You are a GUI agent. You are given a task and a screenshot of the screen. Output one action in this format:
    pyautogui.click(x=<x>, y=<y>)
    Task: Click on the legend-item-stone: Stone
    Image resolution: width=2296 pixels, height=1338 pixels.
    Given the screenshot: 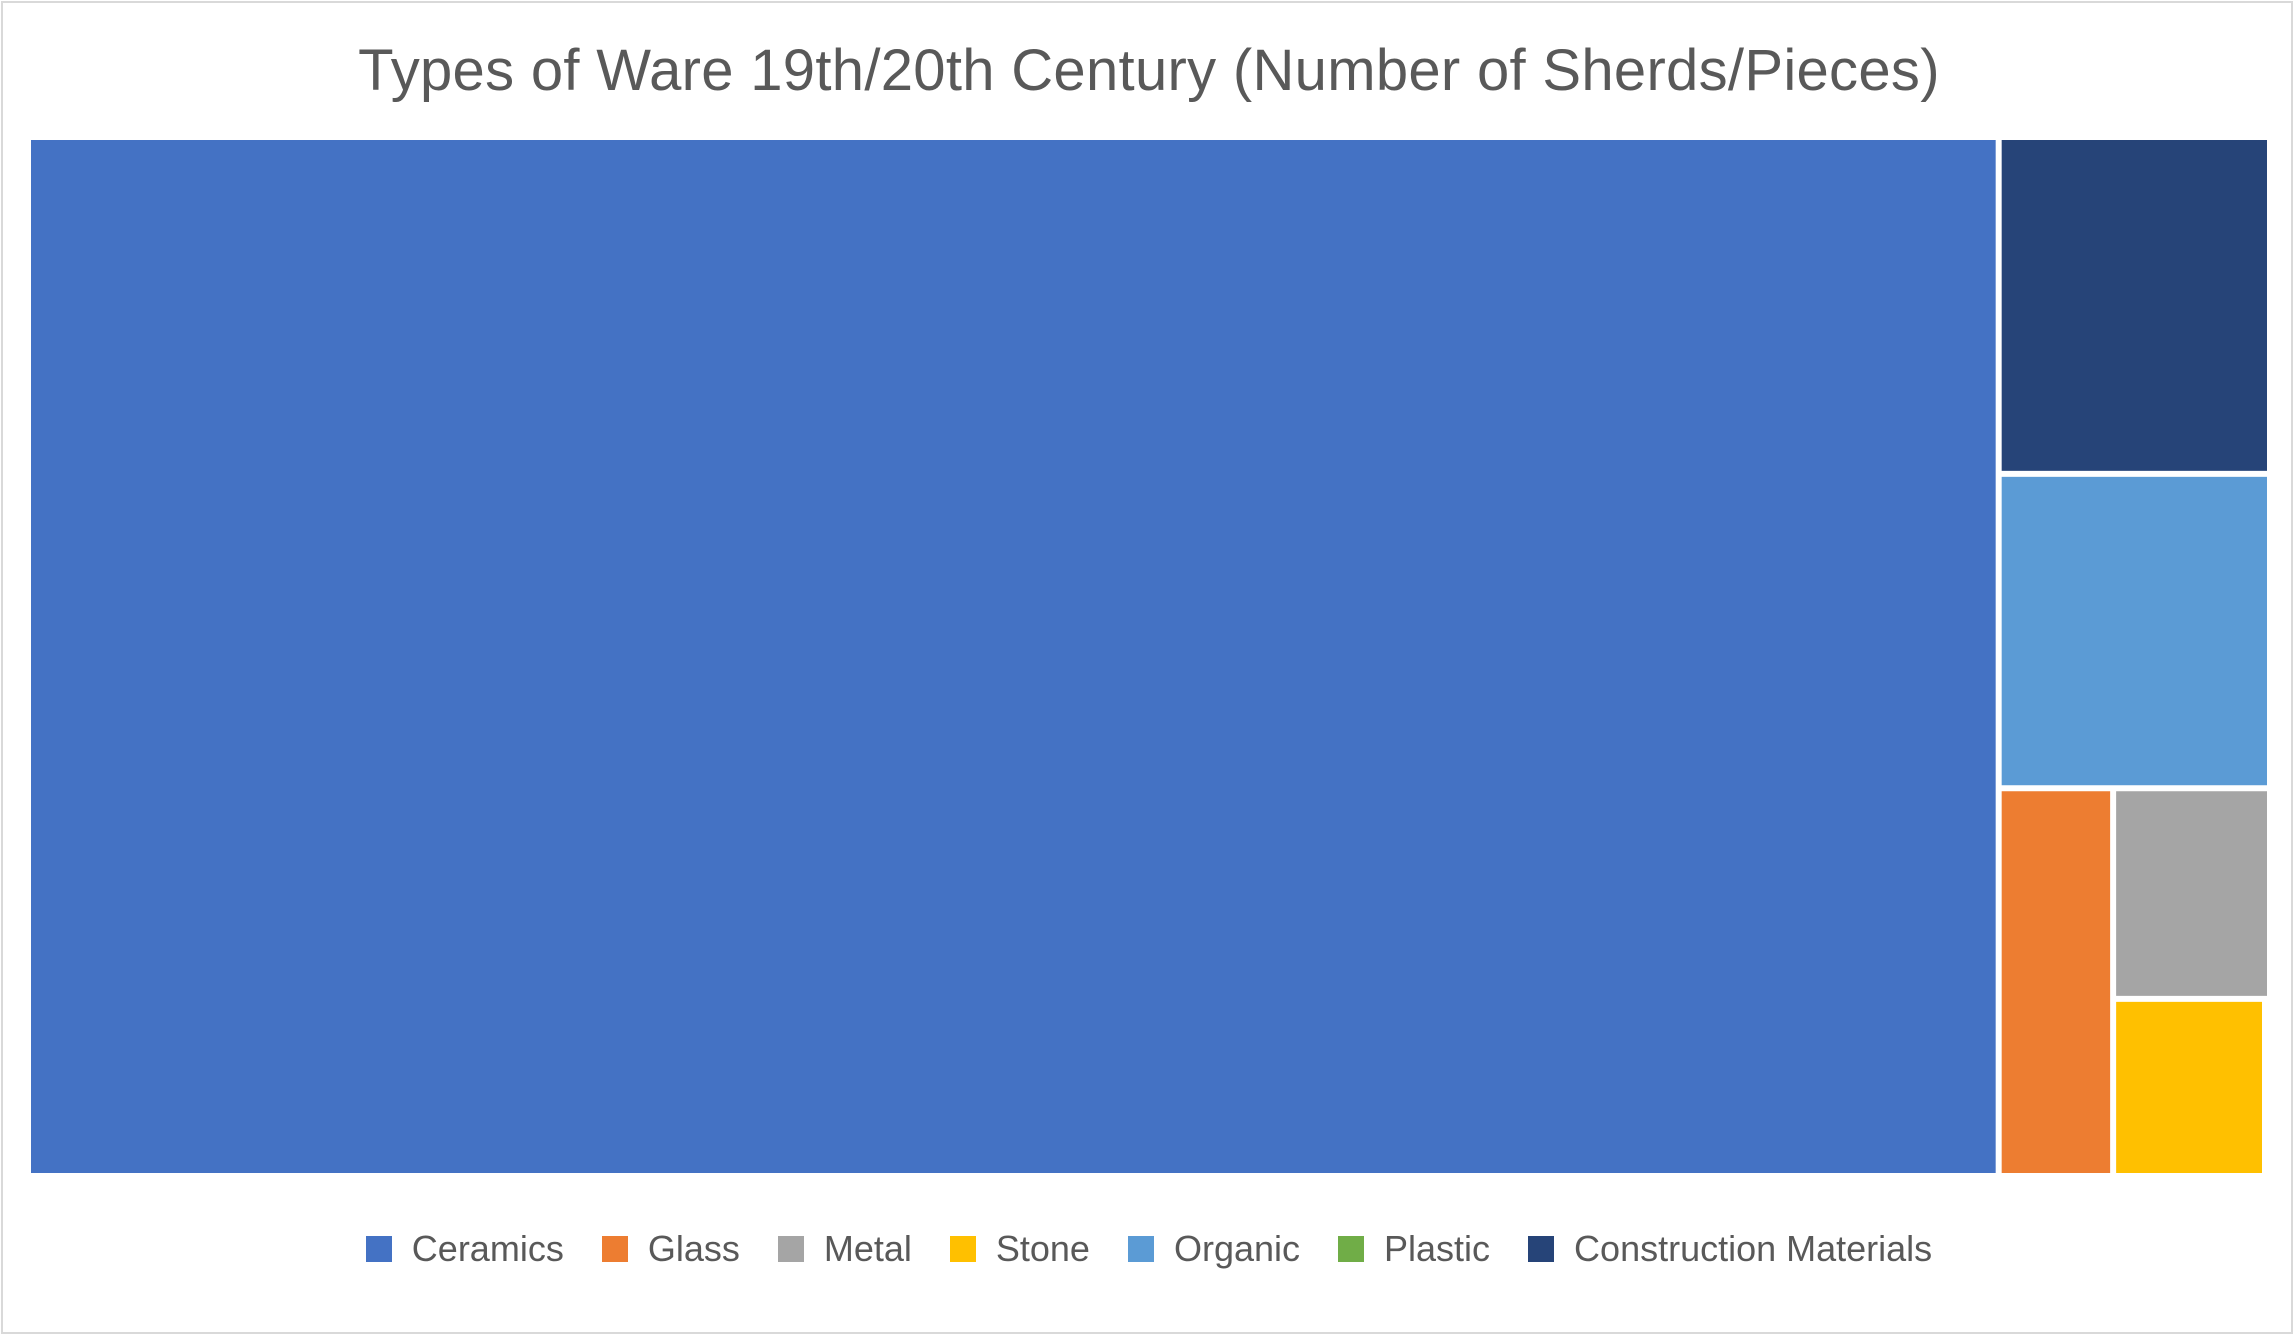 What is the action you would take?
    pyautogui.click(x=1019, y=1249)
    